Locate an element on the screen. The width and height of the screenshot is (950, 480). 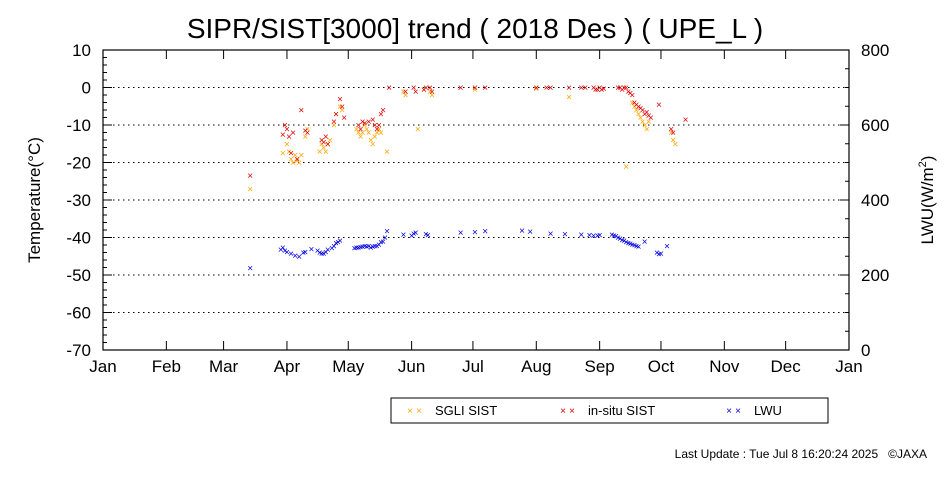
y-tick-label: -30 is located at coordinates (78, 200).